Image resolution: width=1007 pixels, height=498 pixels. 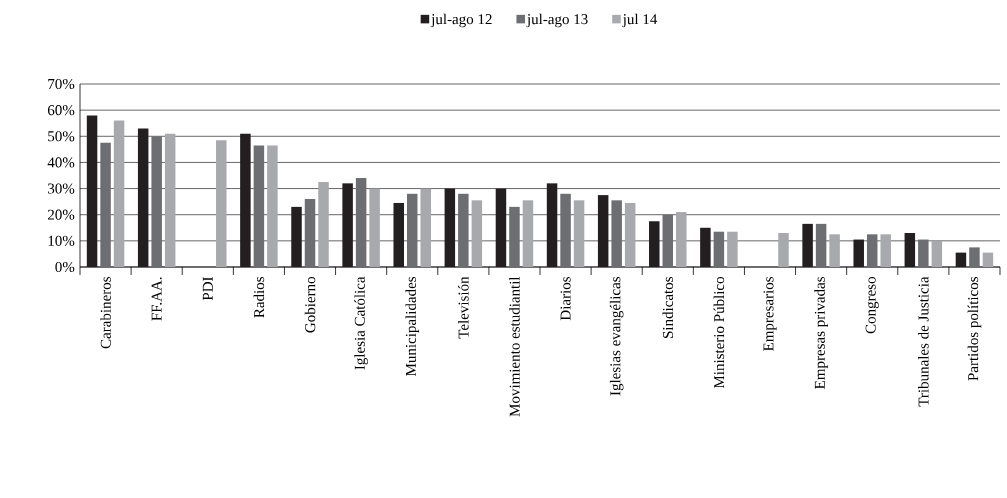 I want to click on x-tick-label: FF.AA., so click(x=156, y=299).